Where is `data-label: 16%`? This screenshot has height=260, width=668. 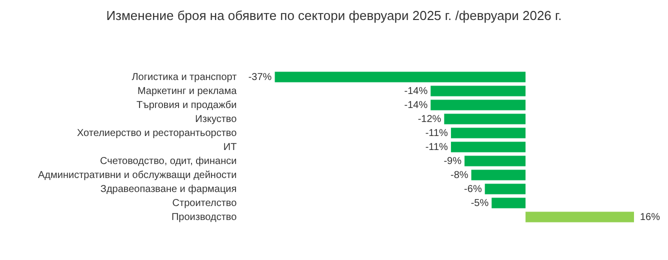
data-label: 16% is located at coordinates (650, 217).